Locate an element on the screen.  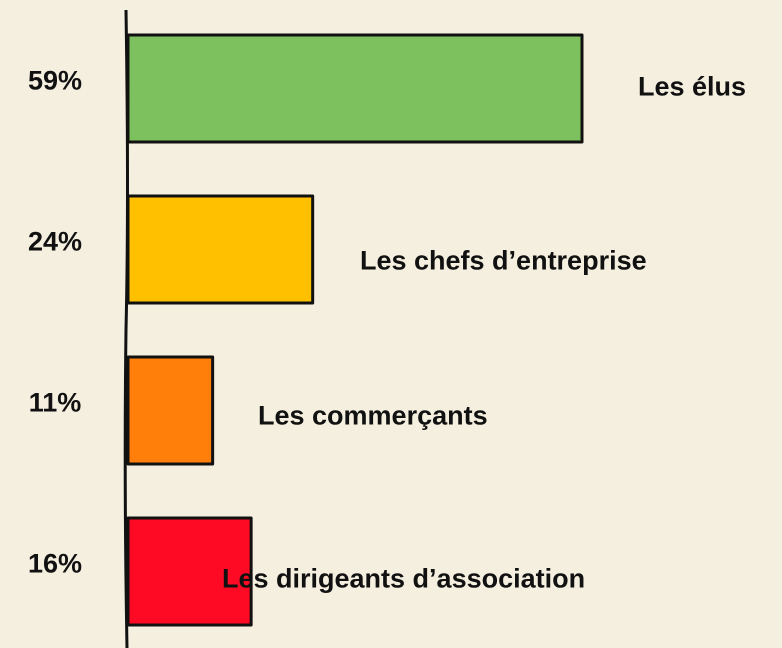
value-label: 59% is located at coordinates (55, 81).